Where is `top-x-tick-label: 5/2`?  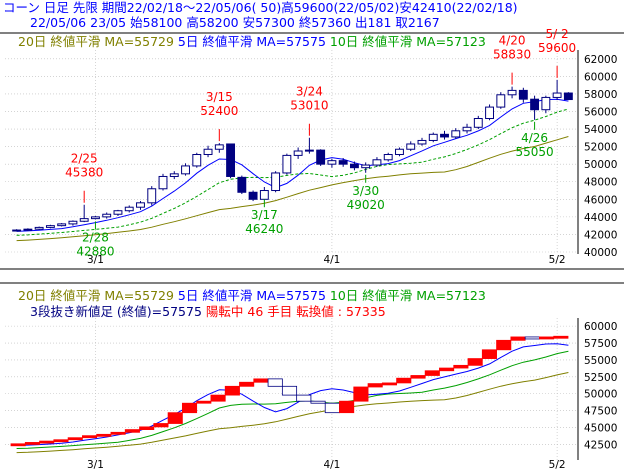 top-x-tick-label: 5/2 is located at coordinates (557, 260).